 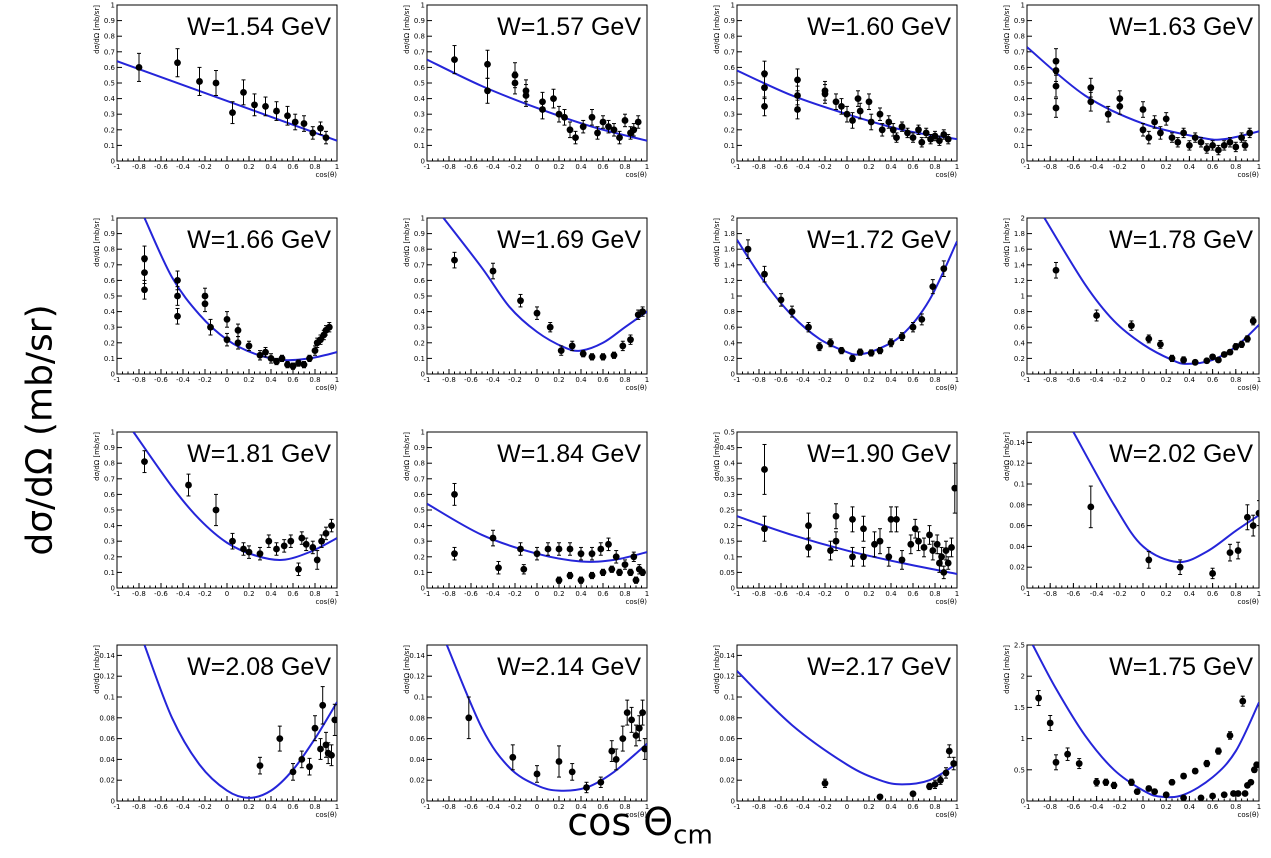 What do you see at coordinates (730, 265) in the screenshot?
I see `y-tick-label: 1.4` at bounding box center [730, 265].